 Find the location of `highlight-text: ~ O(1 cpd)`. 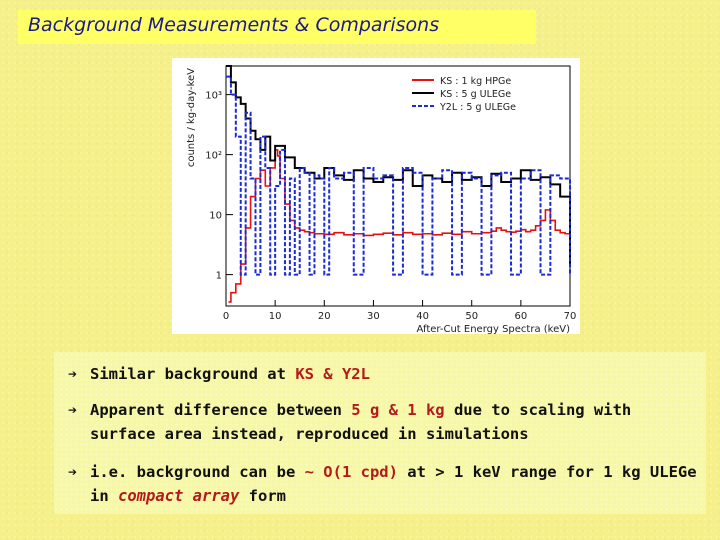

highlight-text: ~ O(1 cpd) is located at coordinates (351, 472).